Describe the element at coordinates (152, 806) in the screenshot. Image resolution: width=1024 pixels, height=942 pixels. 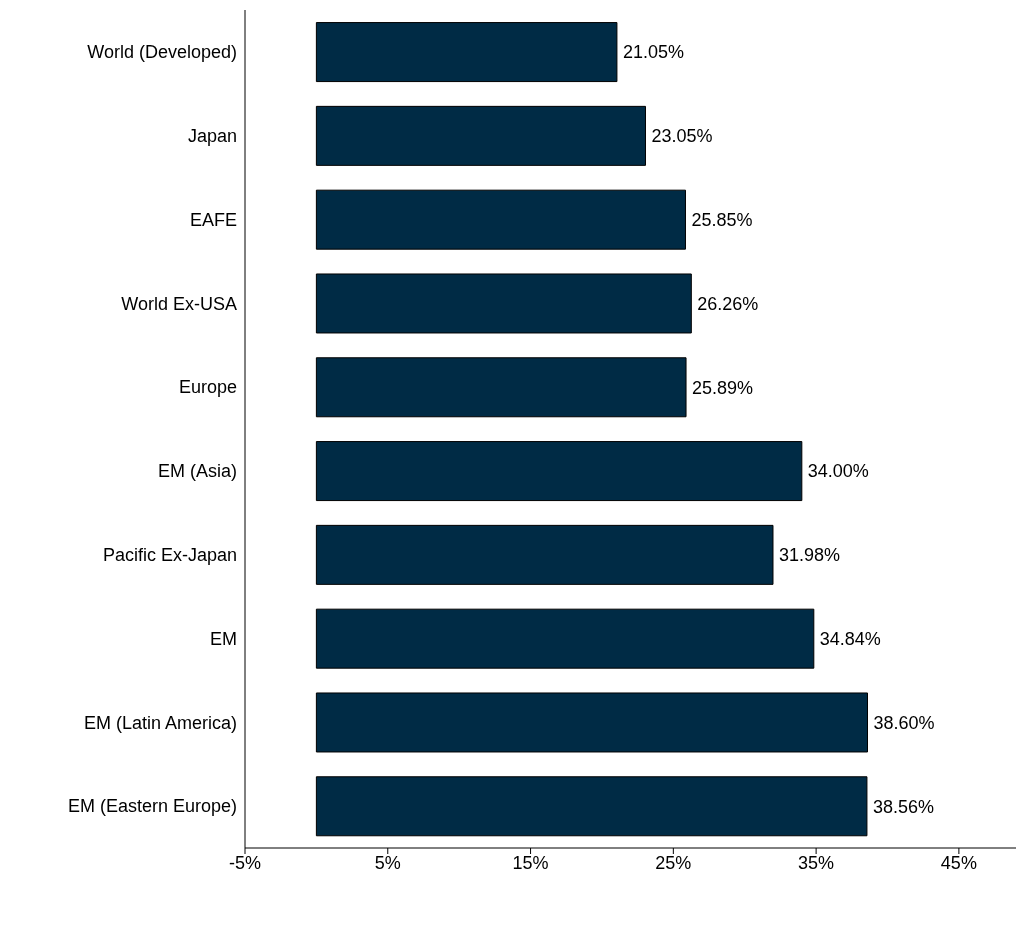
I see `y-tick-label: EM (Eastern Europe)` at that location.